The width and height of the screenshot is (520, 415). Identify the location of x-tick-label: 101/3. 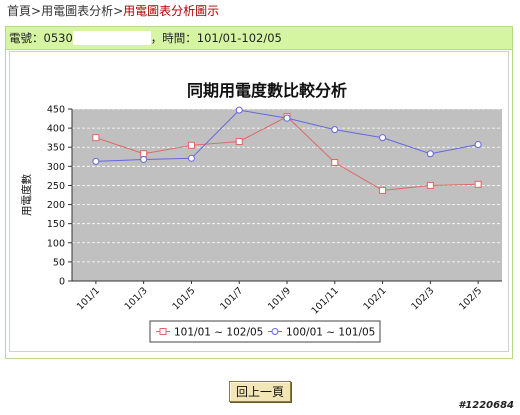
(136, 298).